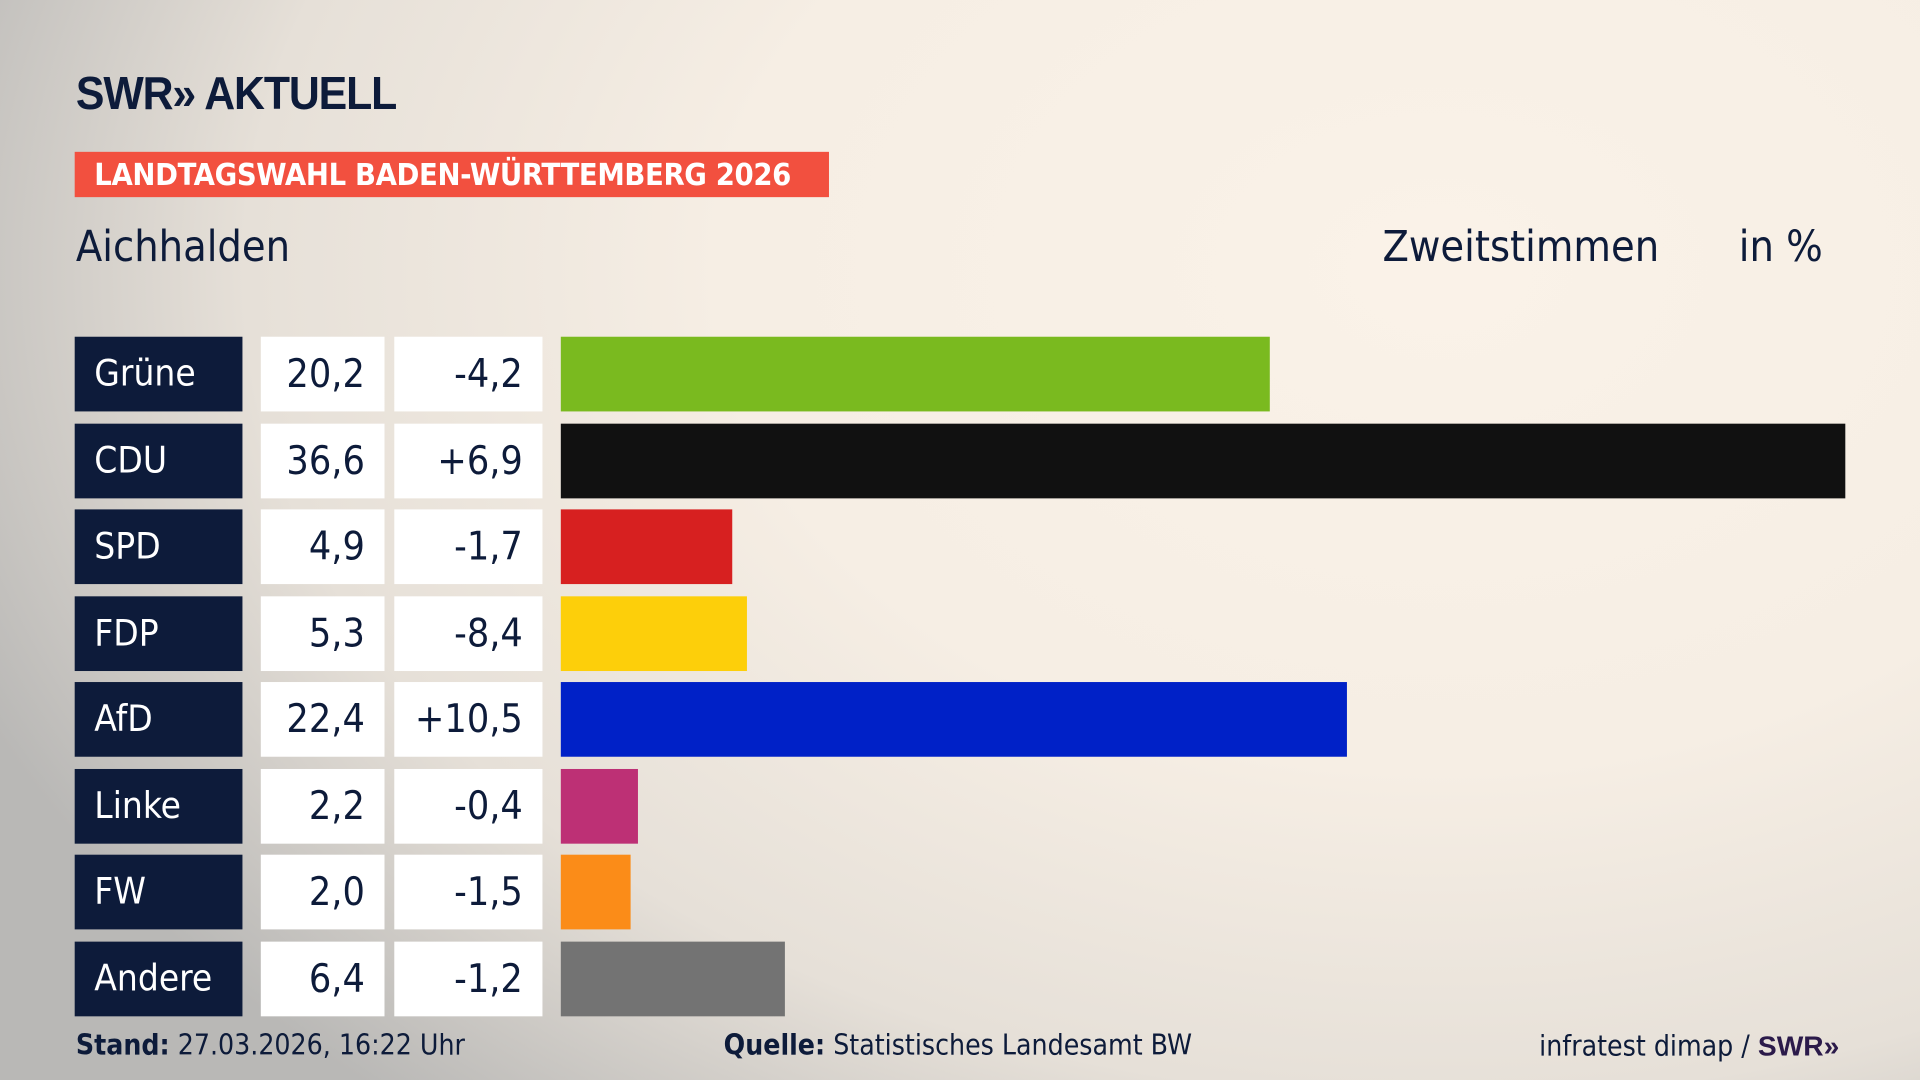  What do you see at coordinates (1644, 1047) in the screenshot?
I see `credit-text: infratest dimap /` at bounding box center [1644, 1047].